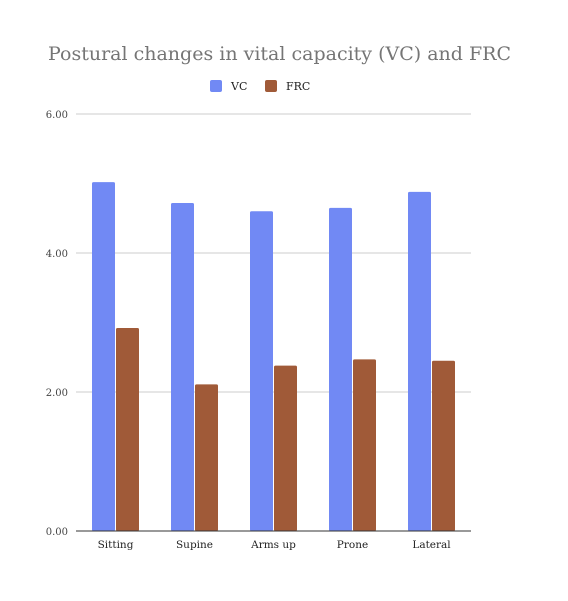  Describe the element at coordinates (273, 545) in the screenshot. I see `x-tick-label: Arms up` at that location.